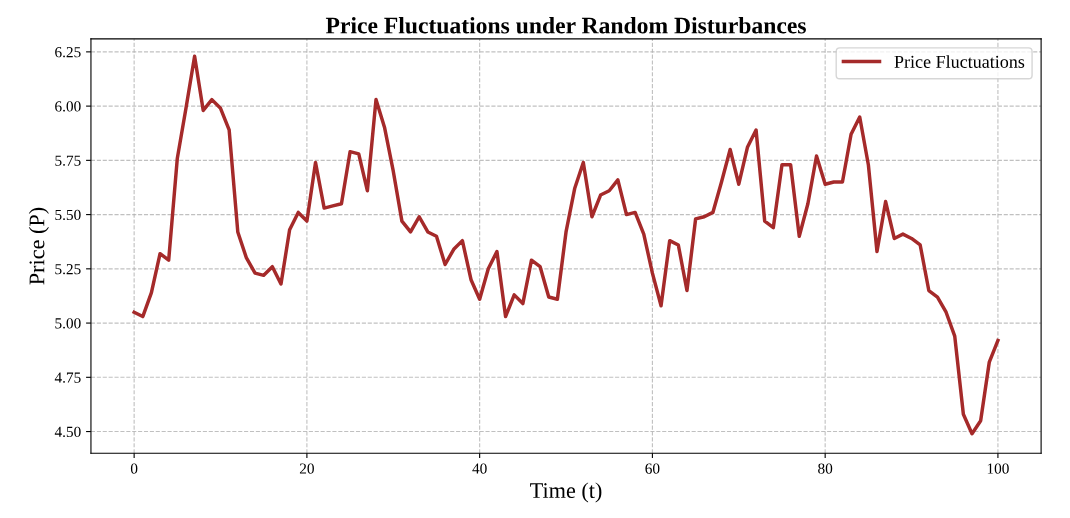 This screenshot has width=1070, height=518. I want to click on y-tick-label: 6.25, so click(68, 52).